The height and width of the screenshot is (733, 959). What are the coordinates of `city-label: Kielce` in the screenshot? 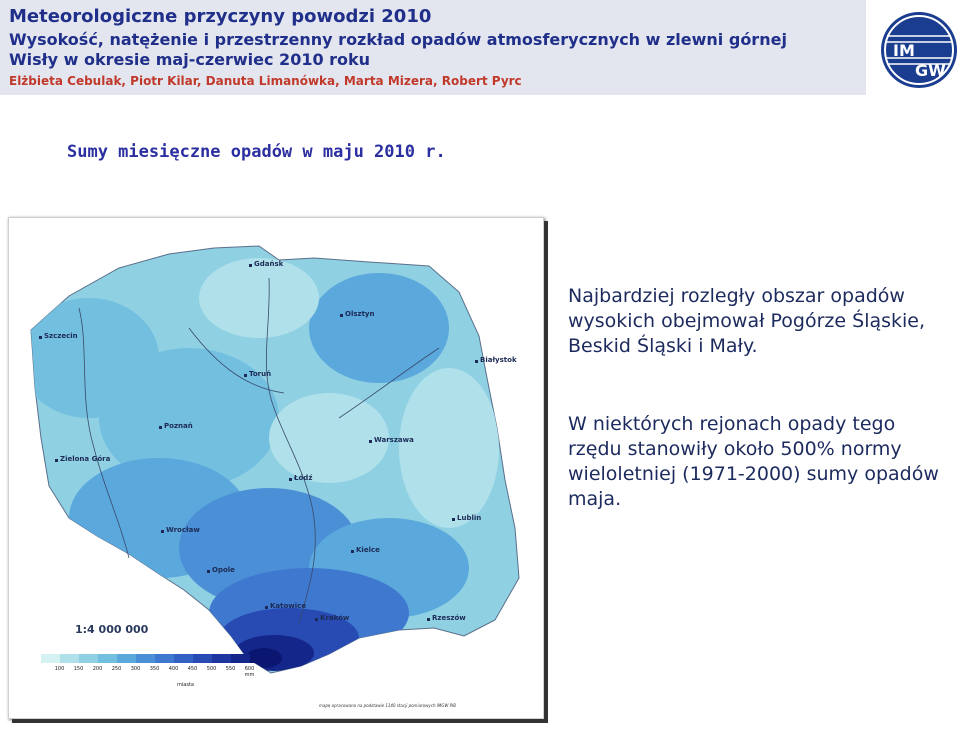 It's located at (368, 550).